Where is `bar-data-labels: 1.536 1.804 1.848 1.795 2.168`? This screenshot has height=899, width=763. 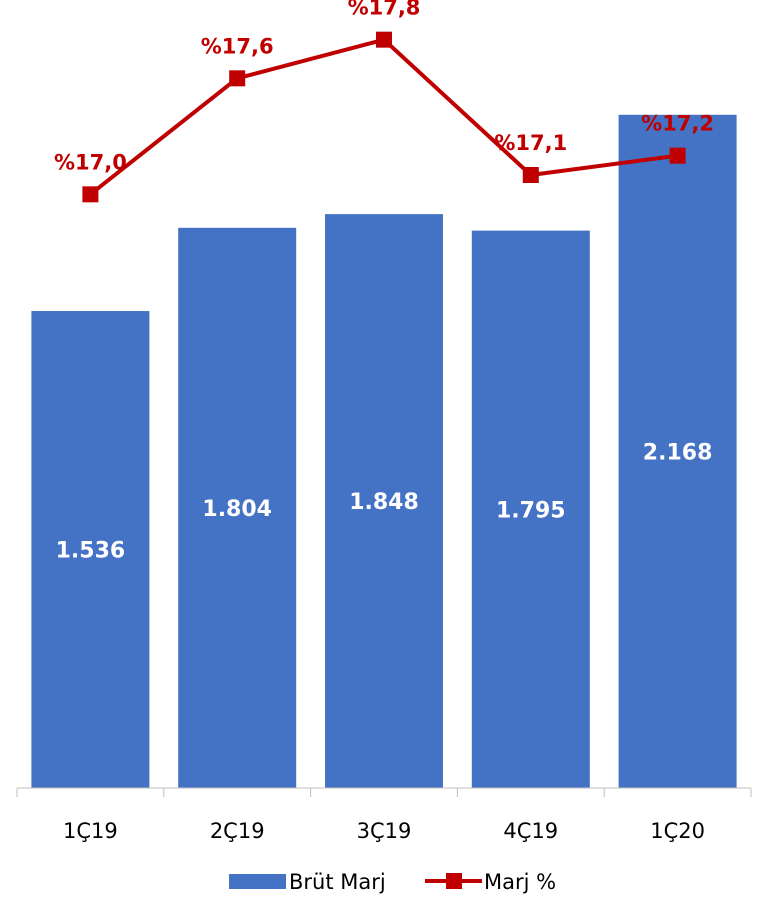 bar-data-labels: 1.536 1.804 1.848 1.795 2.168 is located at coordinates (384, 501).